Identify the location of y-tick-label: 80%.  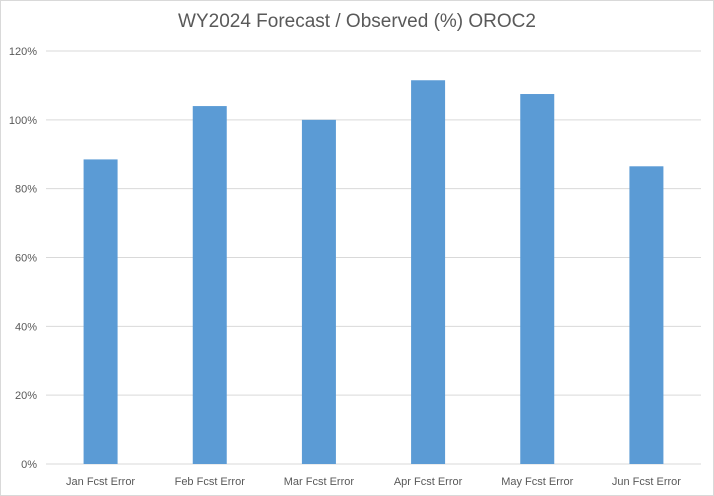
(26, 190).